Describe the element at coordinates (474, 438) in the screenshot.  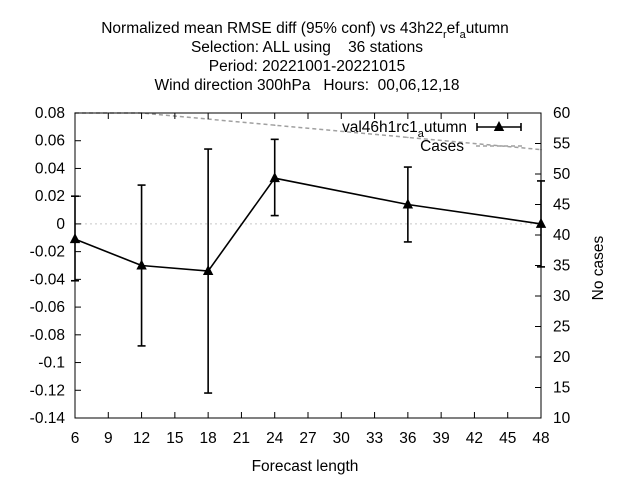
I see `x-tick-label: 42` at that location.